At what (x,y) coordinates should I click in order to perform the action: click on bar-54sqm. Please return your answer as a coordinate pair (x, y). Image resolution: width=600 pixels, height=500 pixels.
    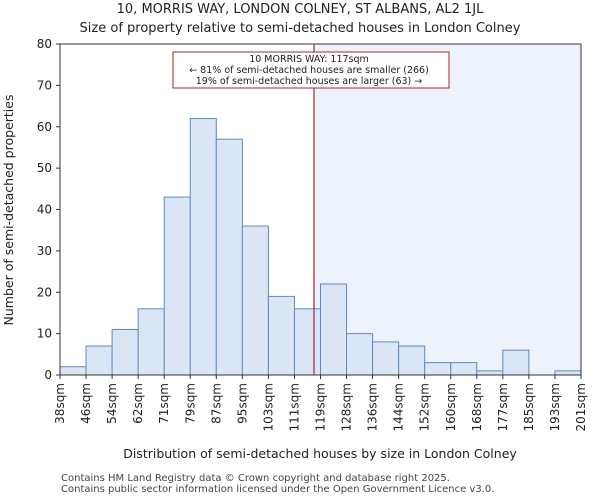
    Looking at the image, I should click on (125, 352).